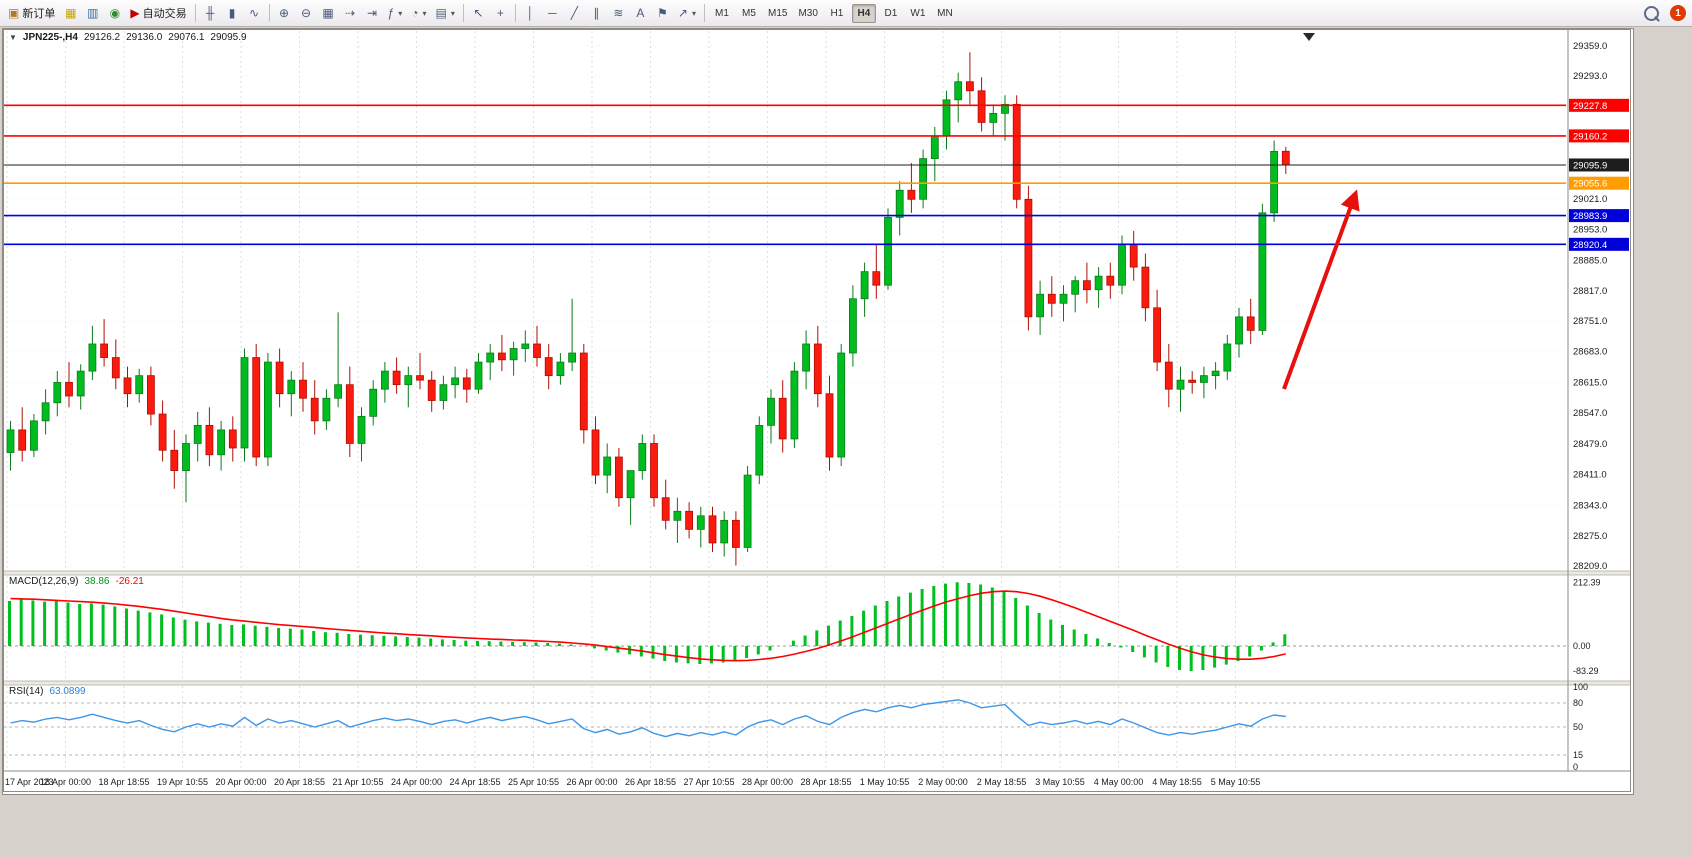 This screenshot has height=857, width=1692. Describe the element at coordinates (350, 13) in the screenshot. I see `auto-scroll-button: ⇢` at that location.